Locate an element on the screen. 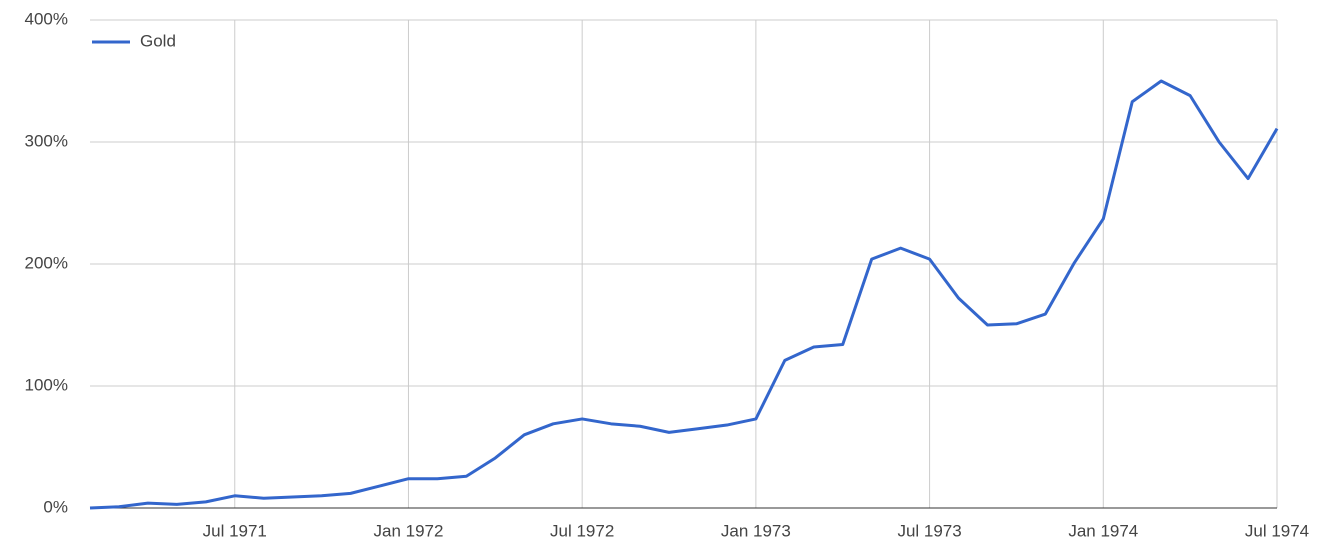 This screenshot has width=1324, height=558. x-tick-label: Jul 1971 is located at coordinates (235, 530).